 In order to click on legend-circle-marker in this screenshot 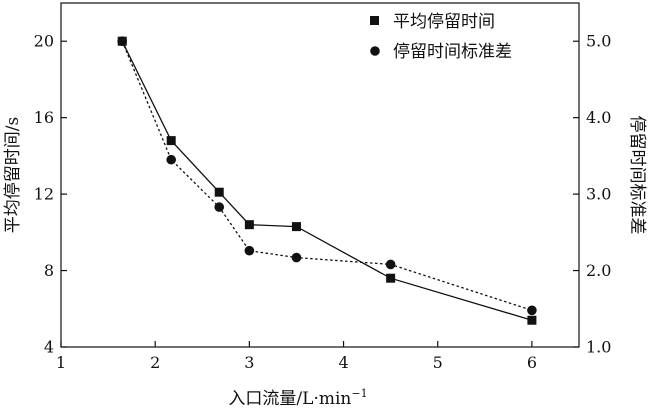, I will do `click(375, 51)`.